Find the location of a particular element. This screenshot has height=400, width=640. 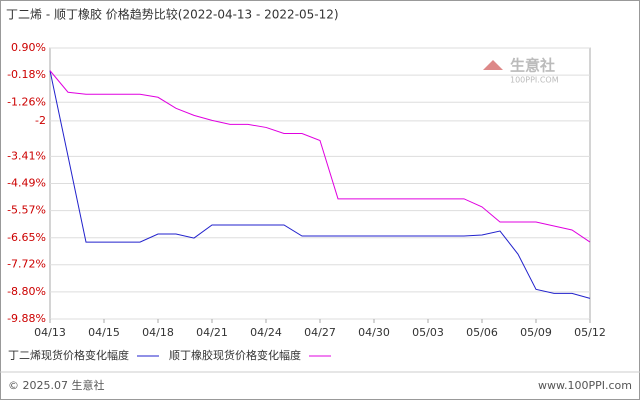

watermark-name: 生意社 is located at coordinates (532, 66).